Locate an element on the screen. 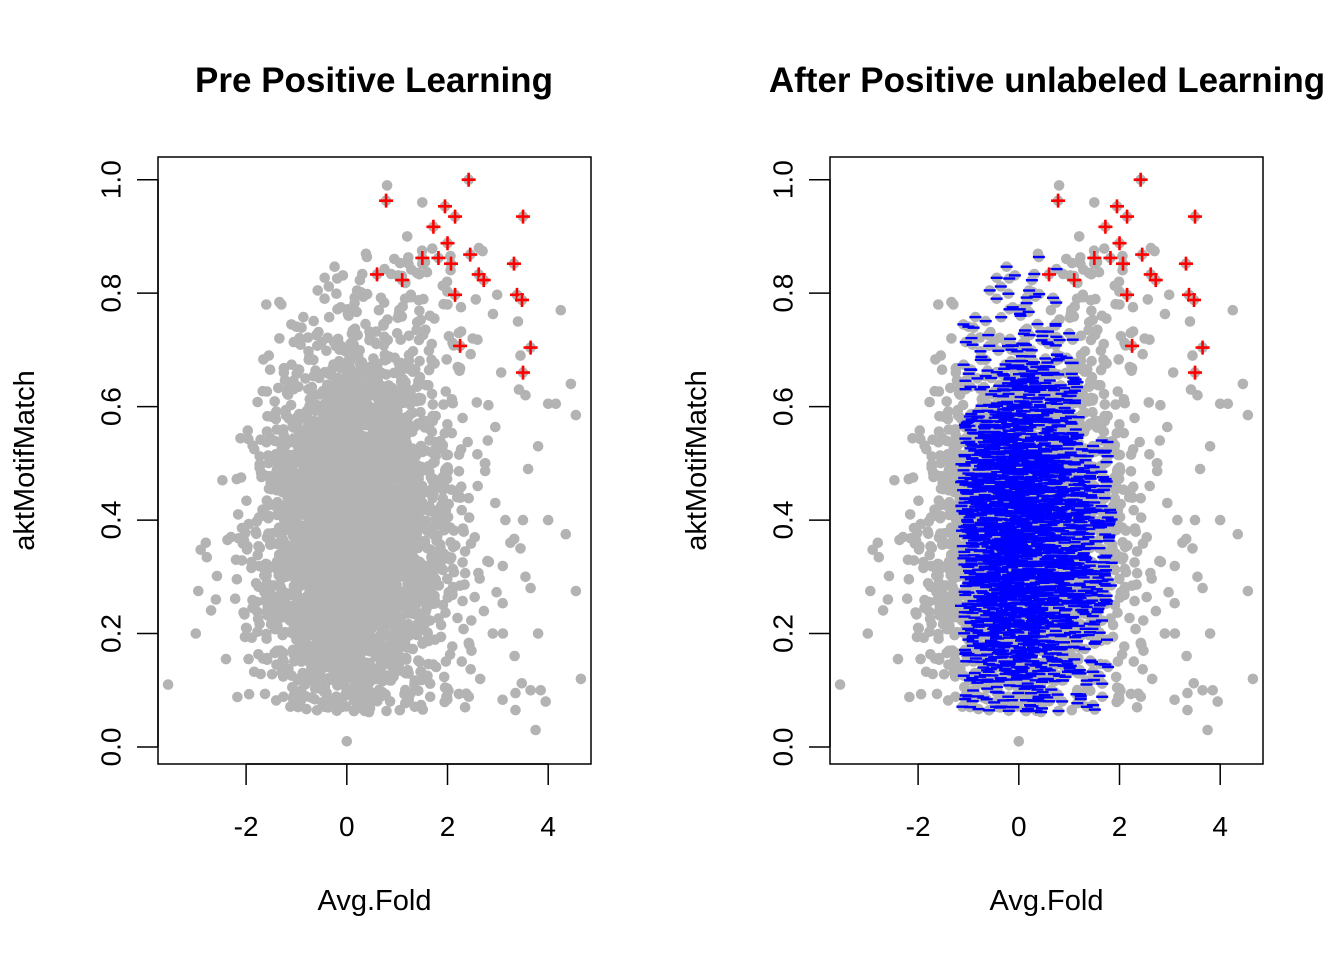  x-tick-label: 4 is located at coordinates (1220, 826).